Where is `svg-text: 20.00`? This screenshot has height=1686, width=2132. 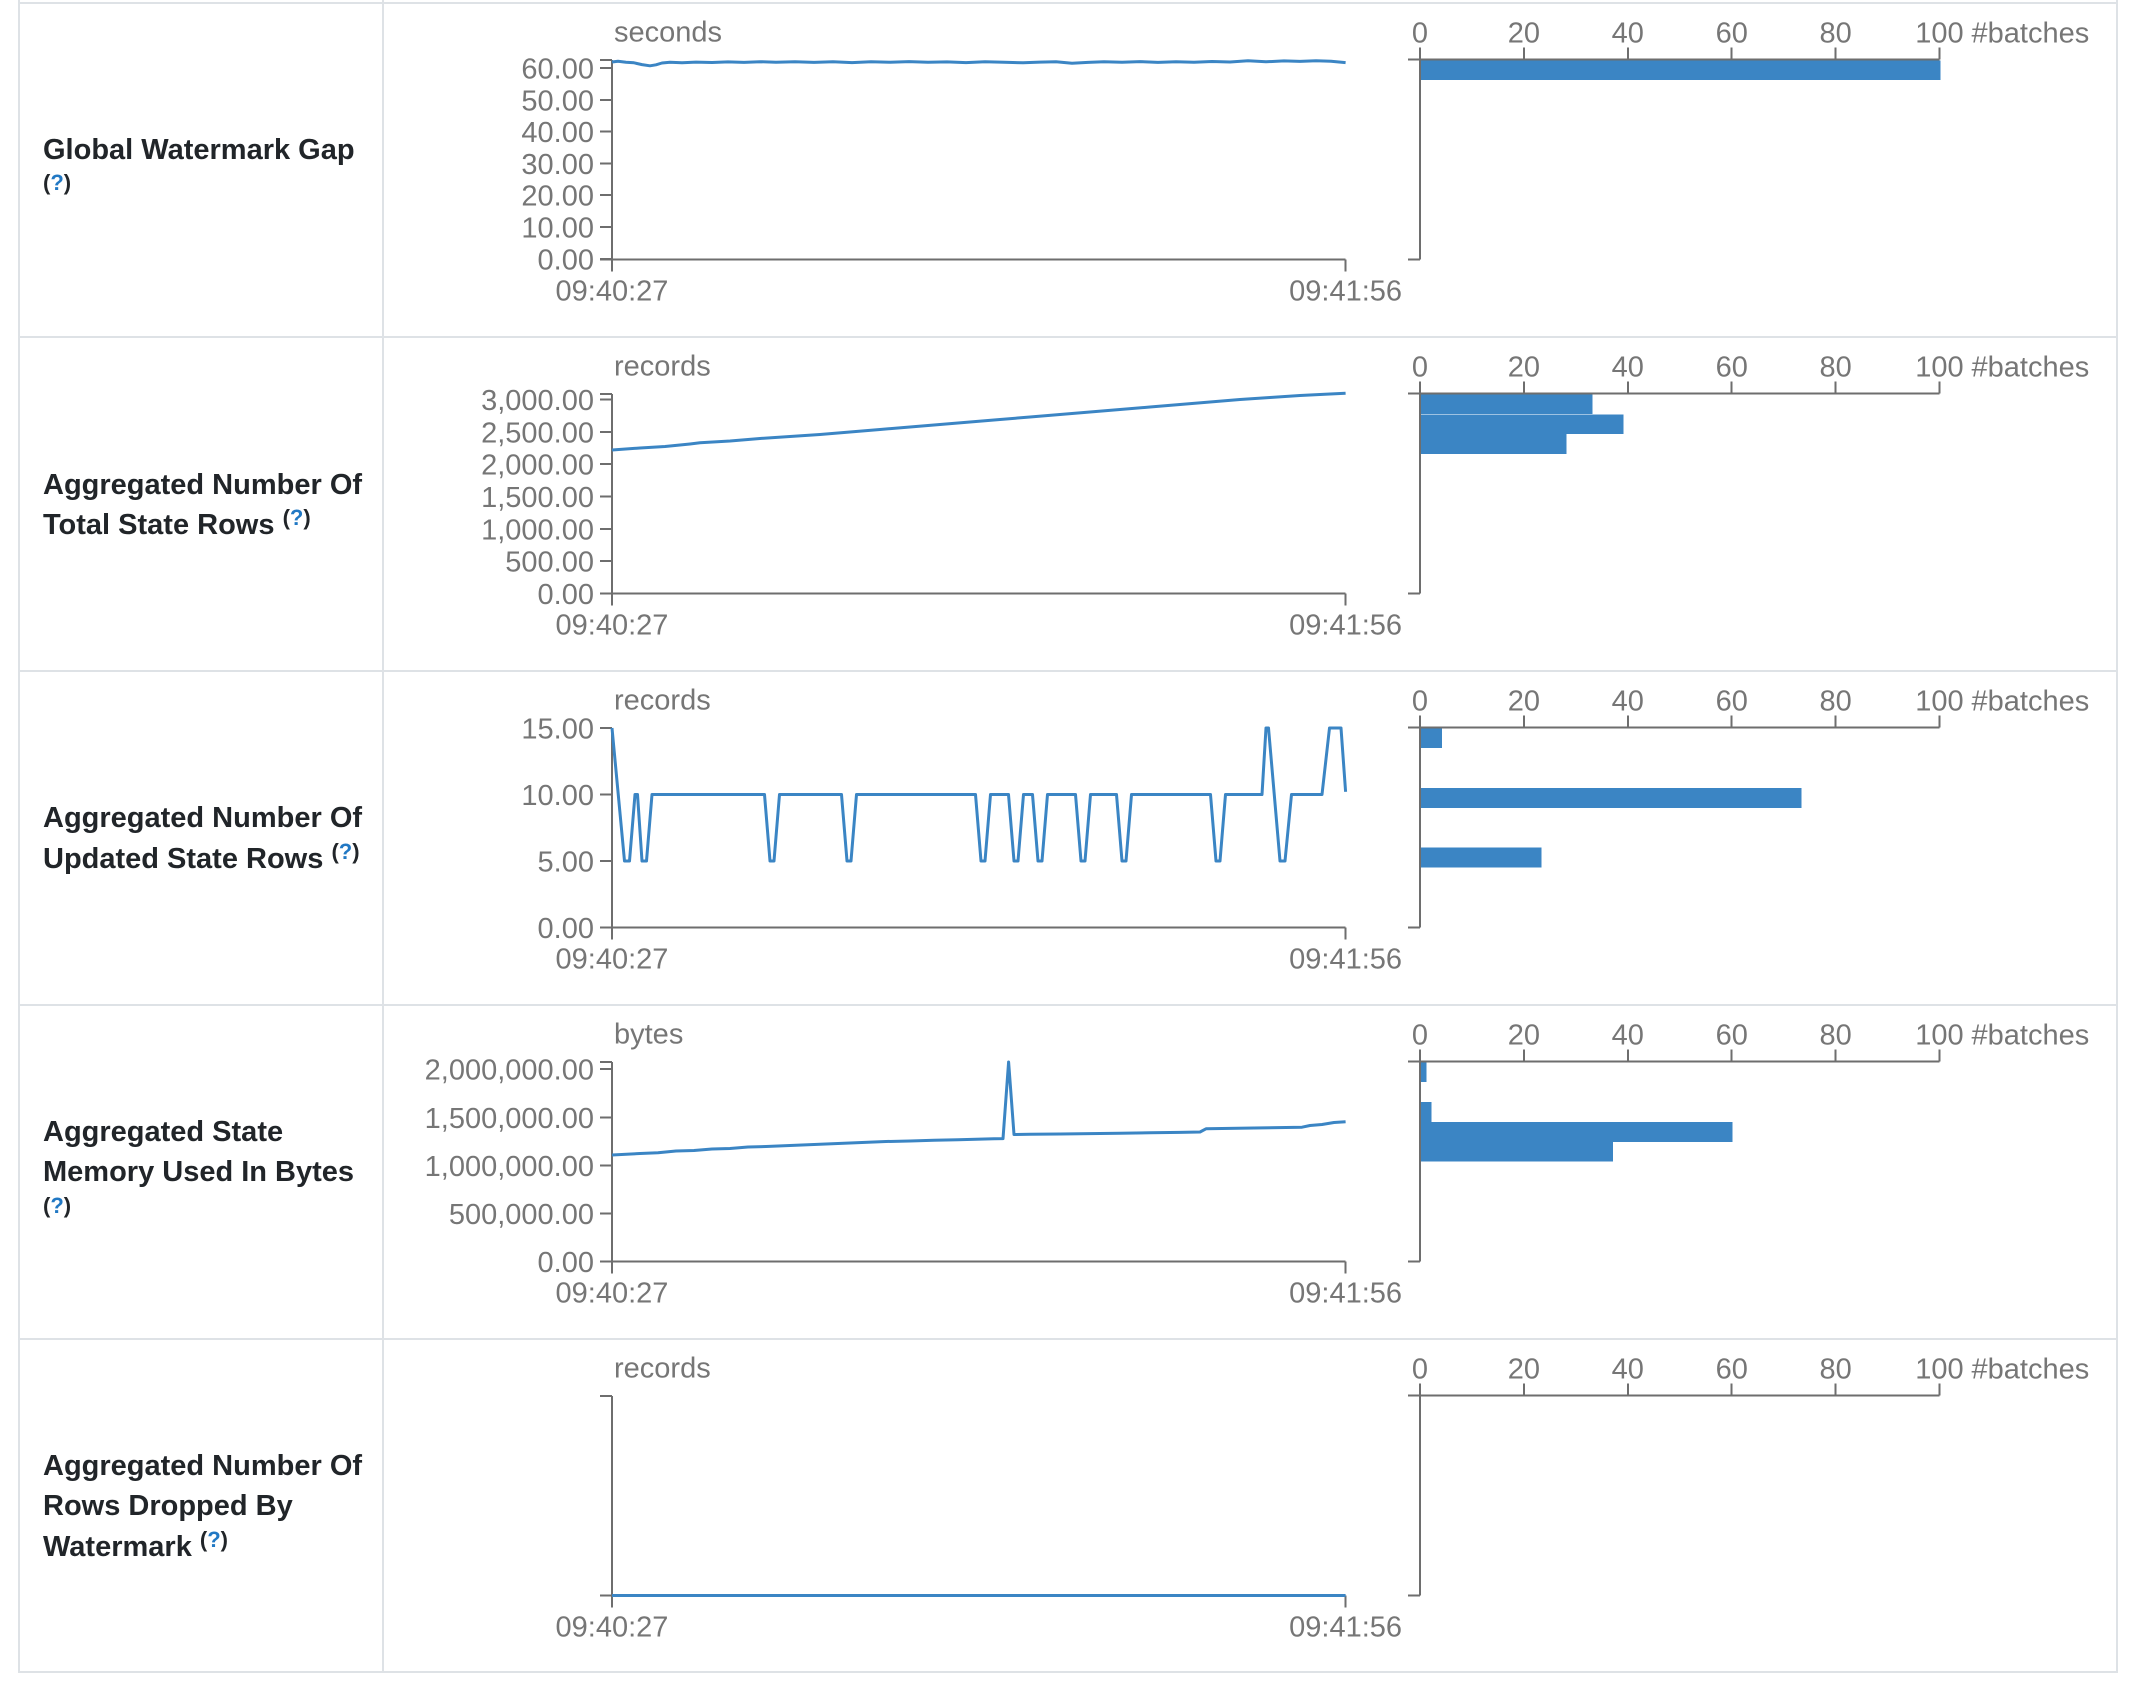 svg-text: 20.00 is located at coordinates (557, 197).